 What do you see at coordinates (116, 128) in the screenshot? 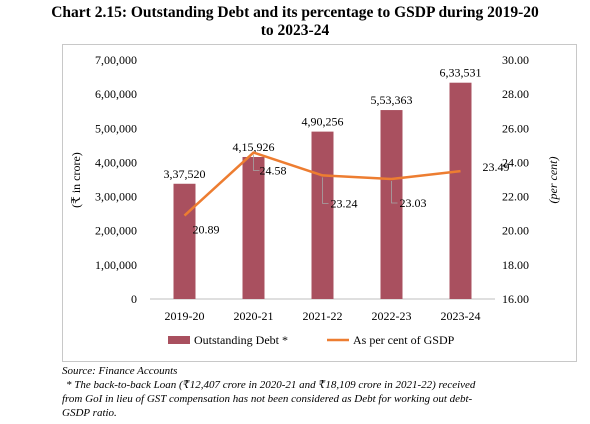
I see `left-axis-tick-label: 5,00,000` at bounding box center [116, 128].